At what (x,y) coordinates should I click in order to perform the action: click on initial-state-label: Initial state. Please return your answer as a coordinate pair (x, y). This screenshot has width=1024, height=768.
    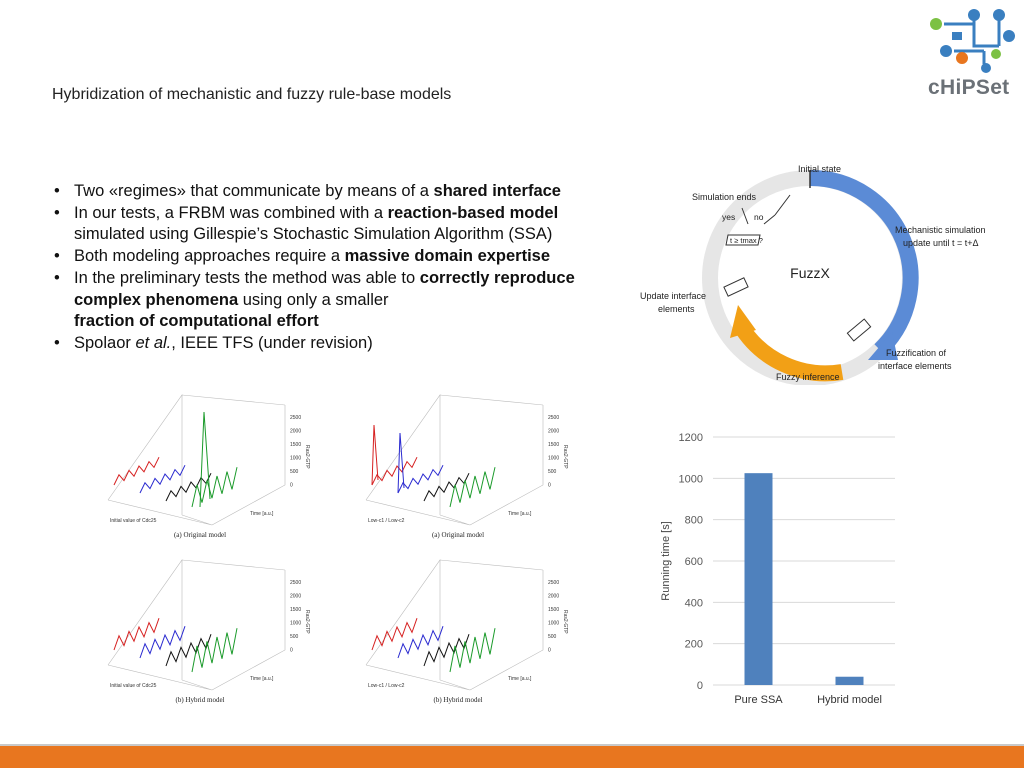
    Looking at the image, I should click on (819, 169).